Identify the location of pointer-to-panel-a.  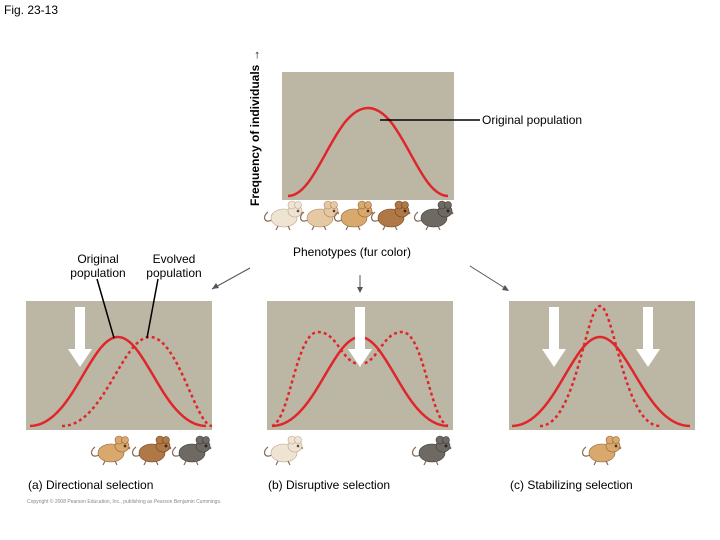
(231, 278).